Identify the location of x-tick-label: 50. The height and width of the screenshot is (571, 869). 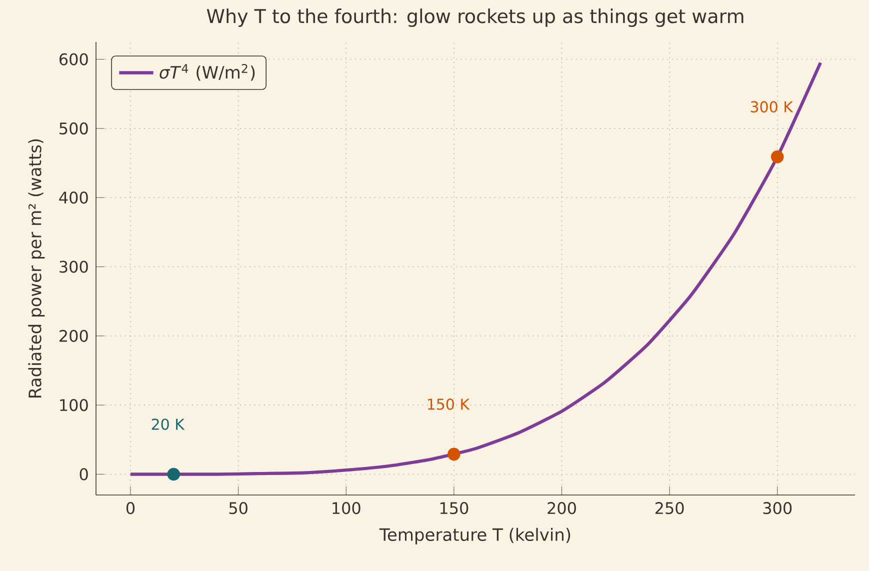
(238, 508).